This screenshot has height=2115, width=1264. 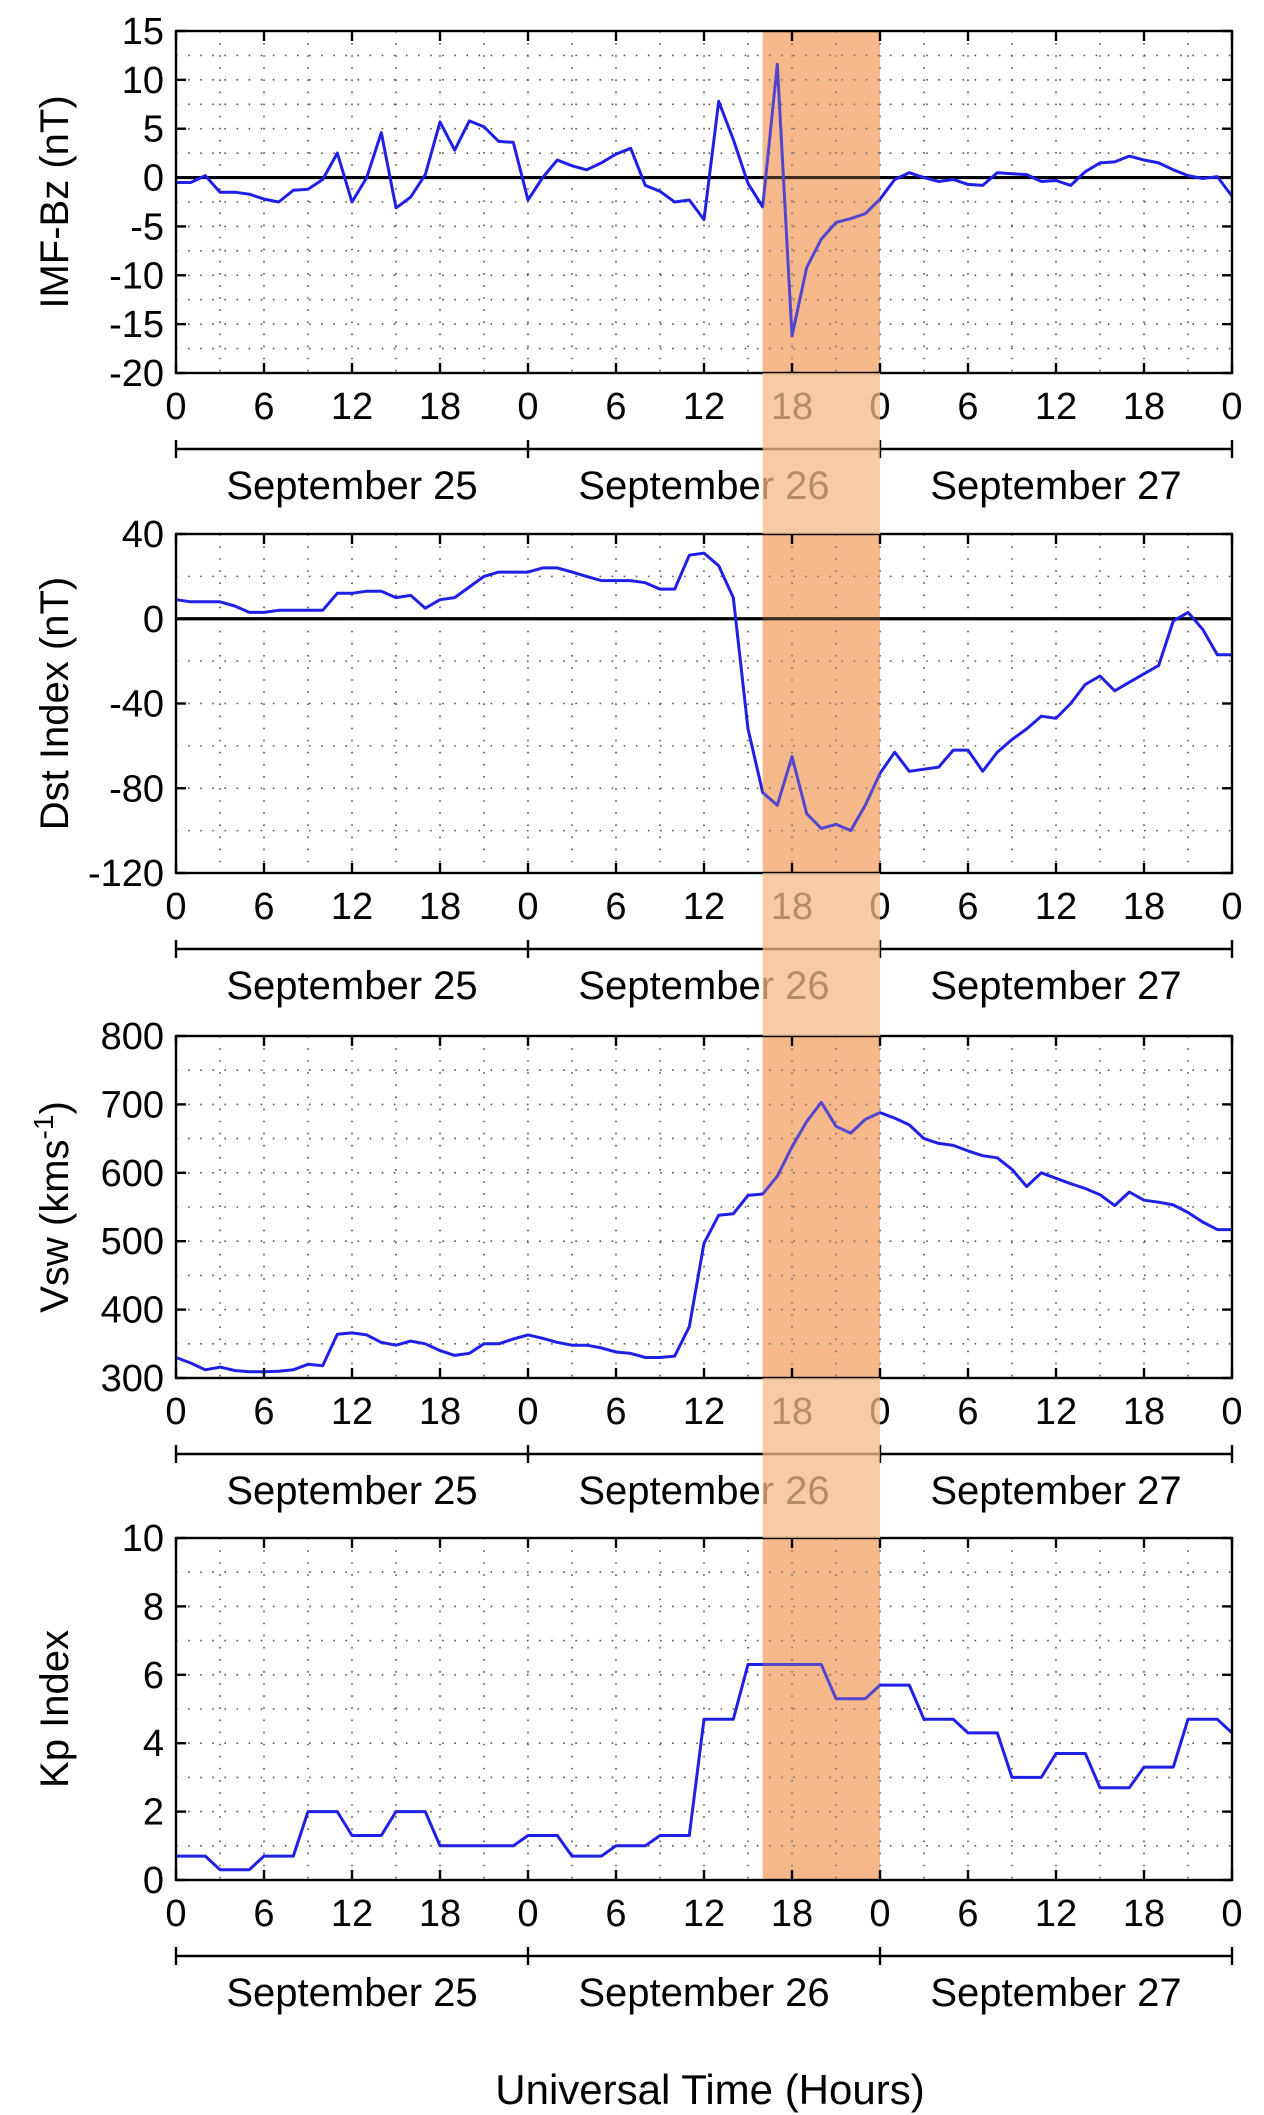 What do you see at coordinates (132, 1311) in the screenshot?
I see `y-tick-label: 400` at bounding box center [132, 1311].